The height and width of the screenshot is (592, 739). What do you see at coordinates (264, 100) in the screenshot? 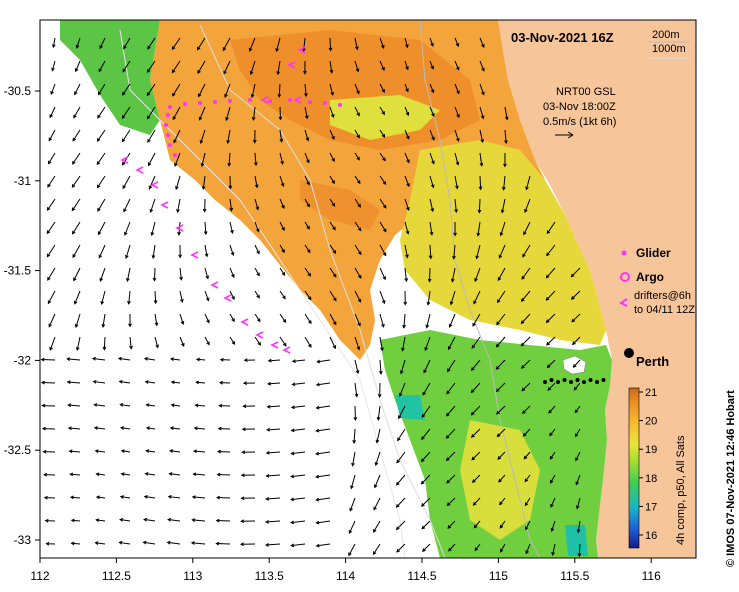
I see `drifter-chevron` at bounding box center [264, 100].